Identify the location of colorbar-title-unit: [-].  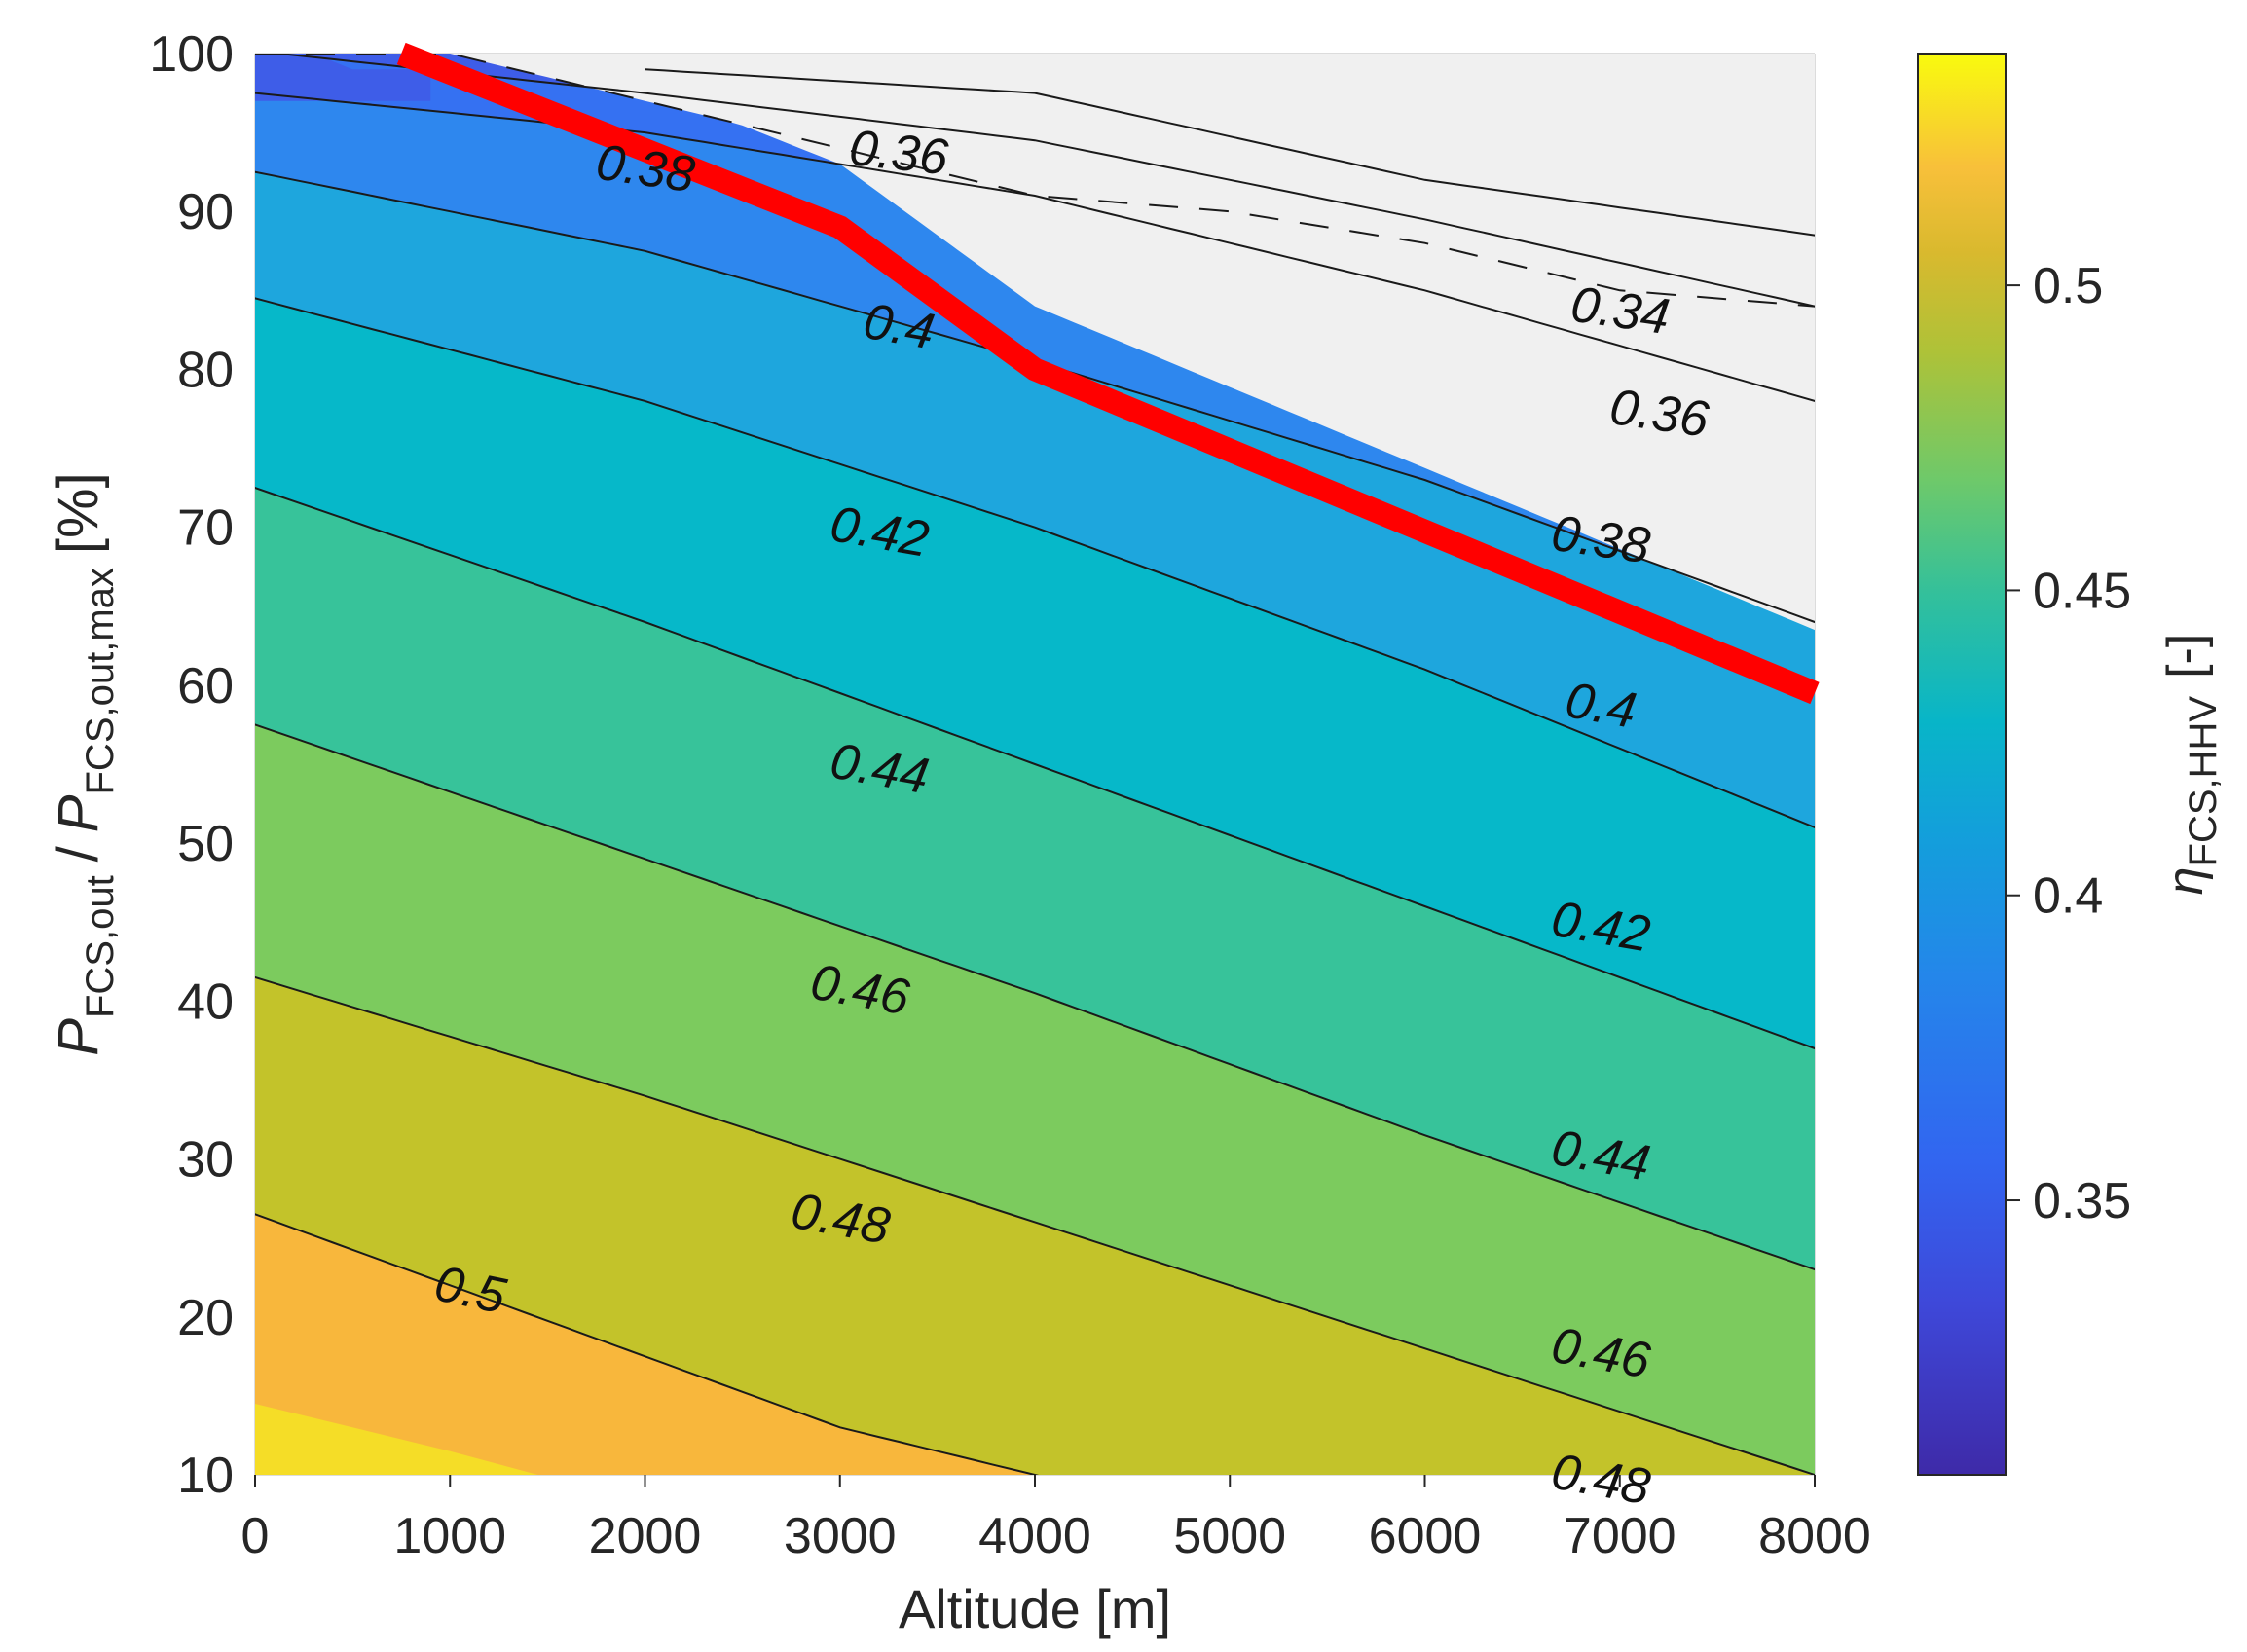
(2185, 656).